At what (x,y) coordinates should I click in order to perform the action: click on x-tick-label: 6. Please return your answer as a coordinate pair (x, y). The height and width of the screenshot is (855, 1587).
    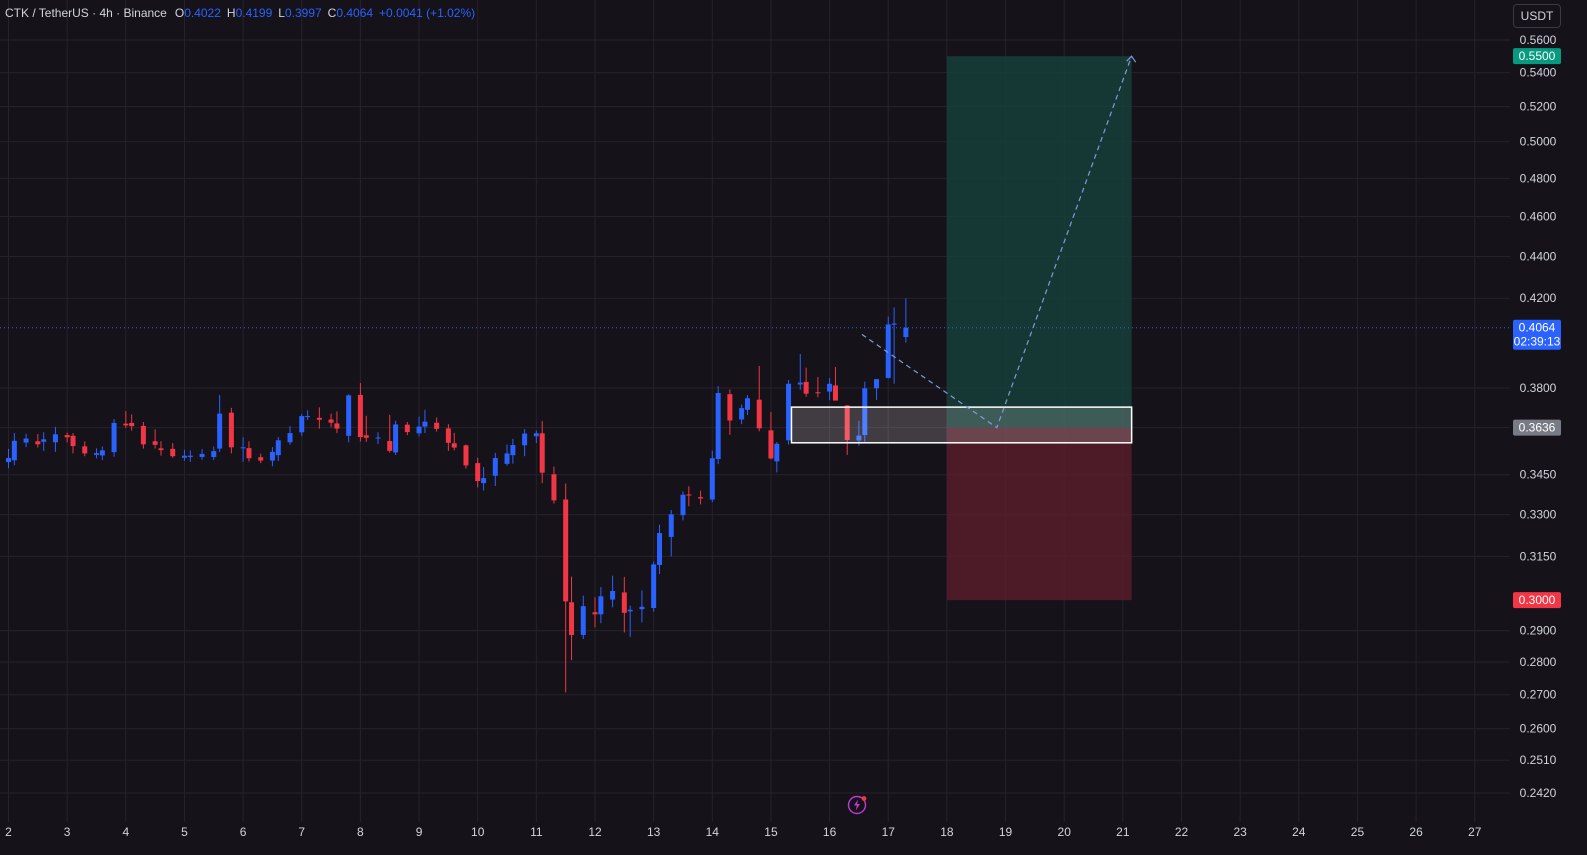
    Looking at the image, I should click on (243, 832).